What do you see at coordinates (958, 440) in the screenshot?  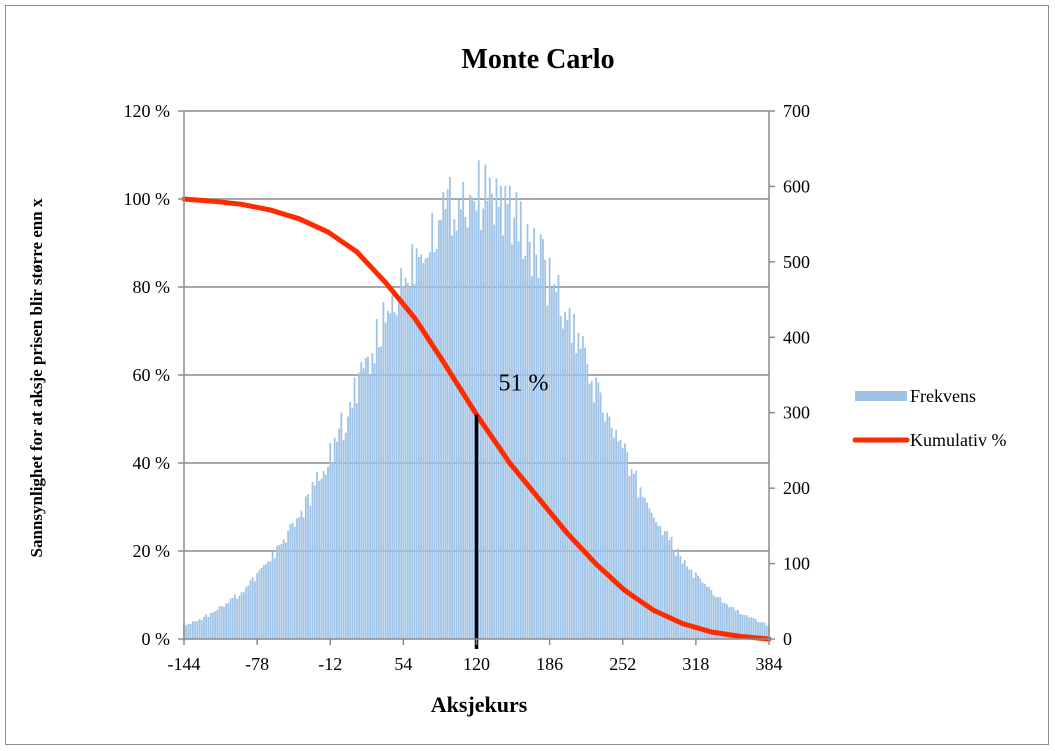 I see `legend-label-kumulativ: Kumulativ %` at bounding box center [958, 440].